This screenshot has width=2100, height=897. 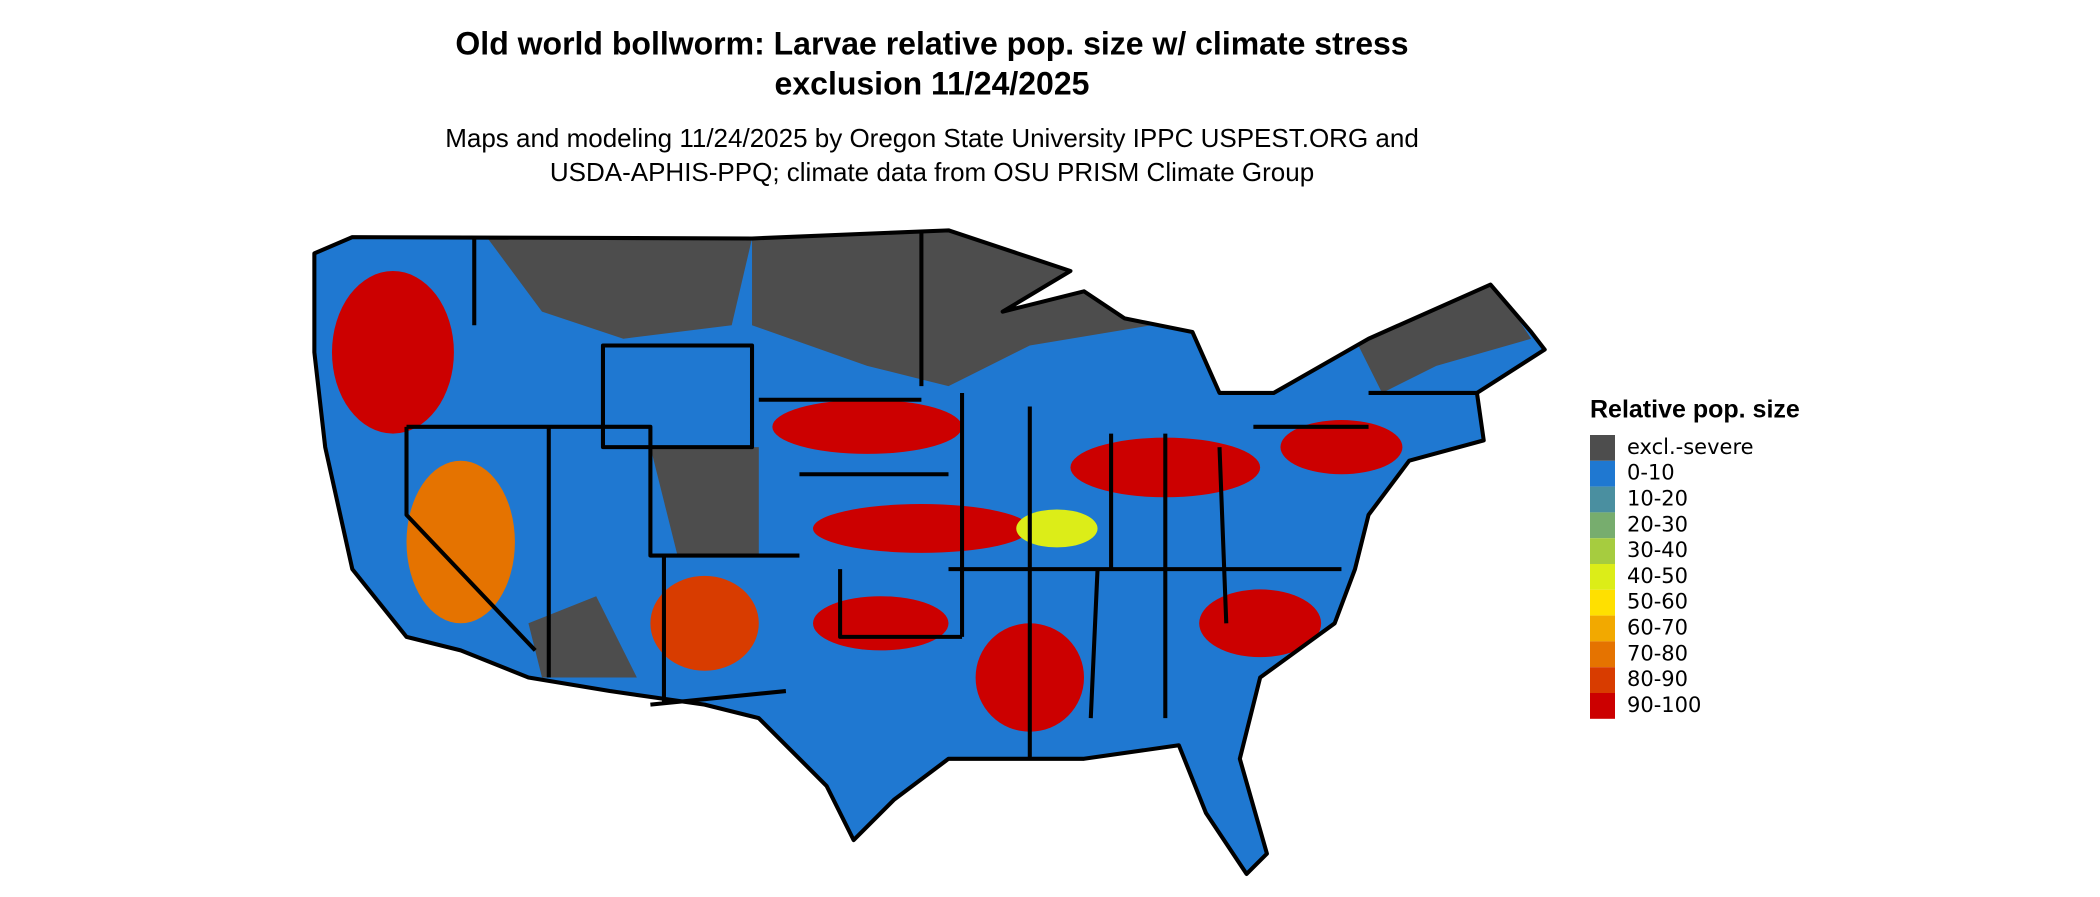 I want to click on title: exclusion 11/24/2025, so click(x=932, y=83).